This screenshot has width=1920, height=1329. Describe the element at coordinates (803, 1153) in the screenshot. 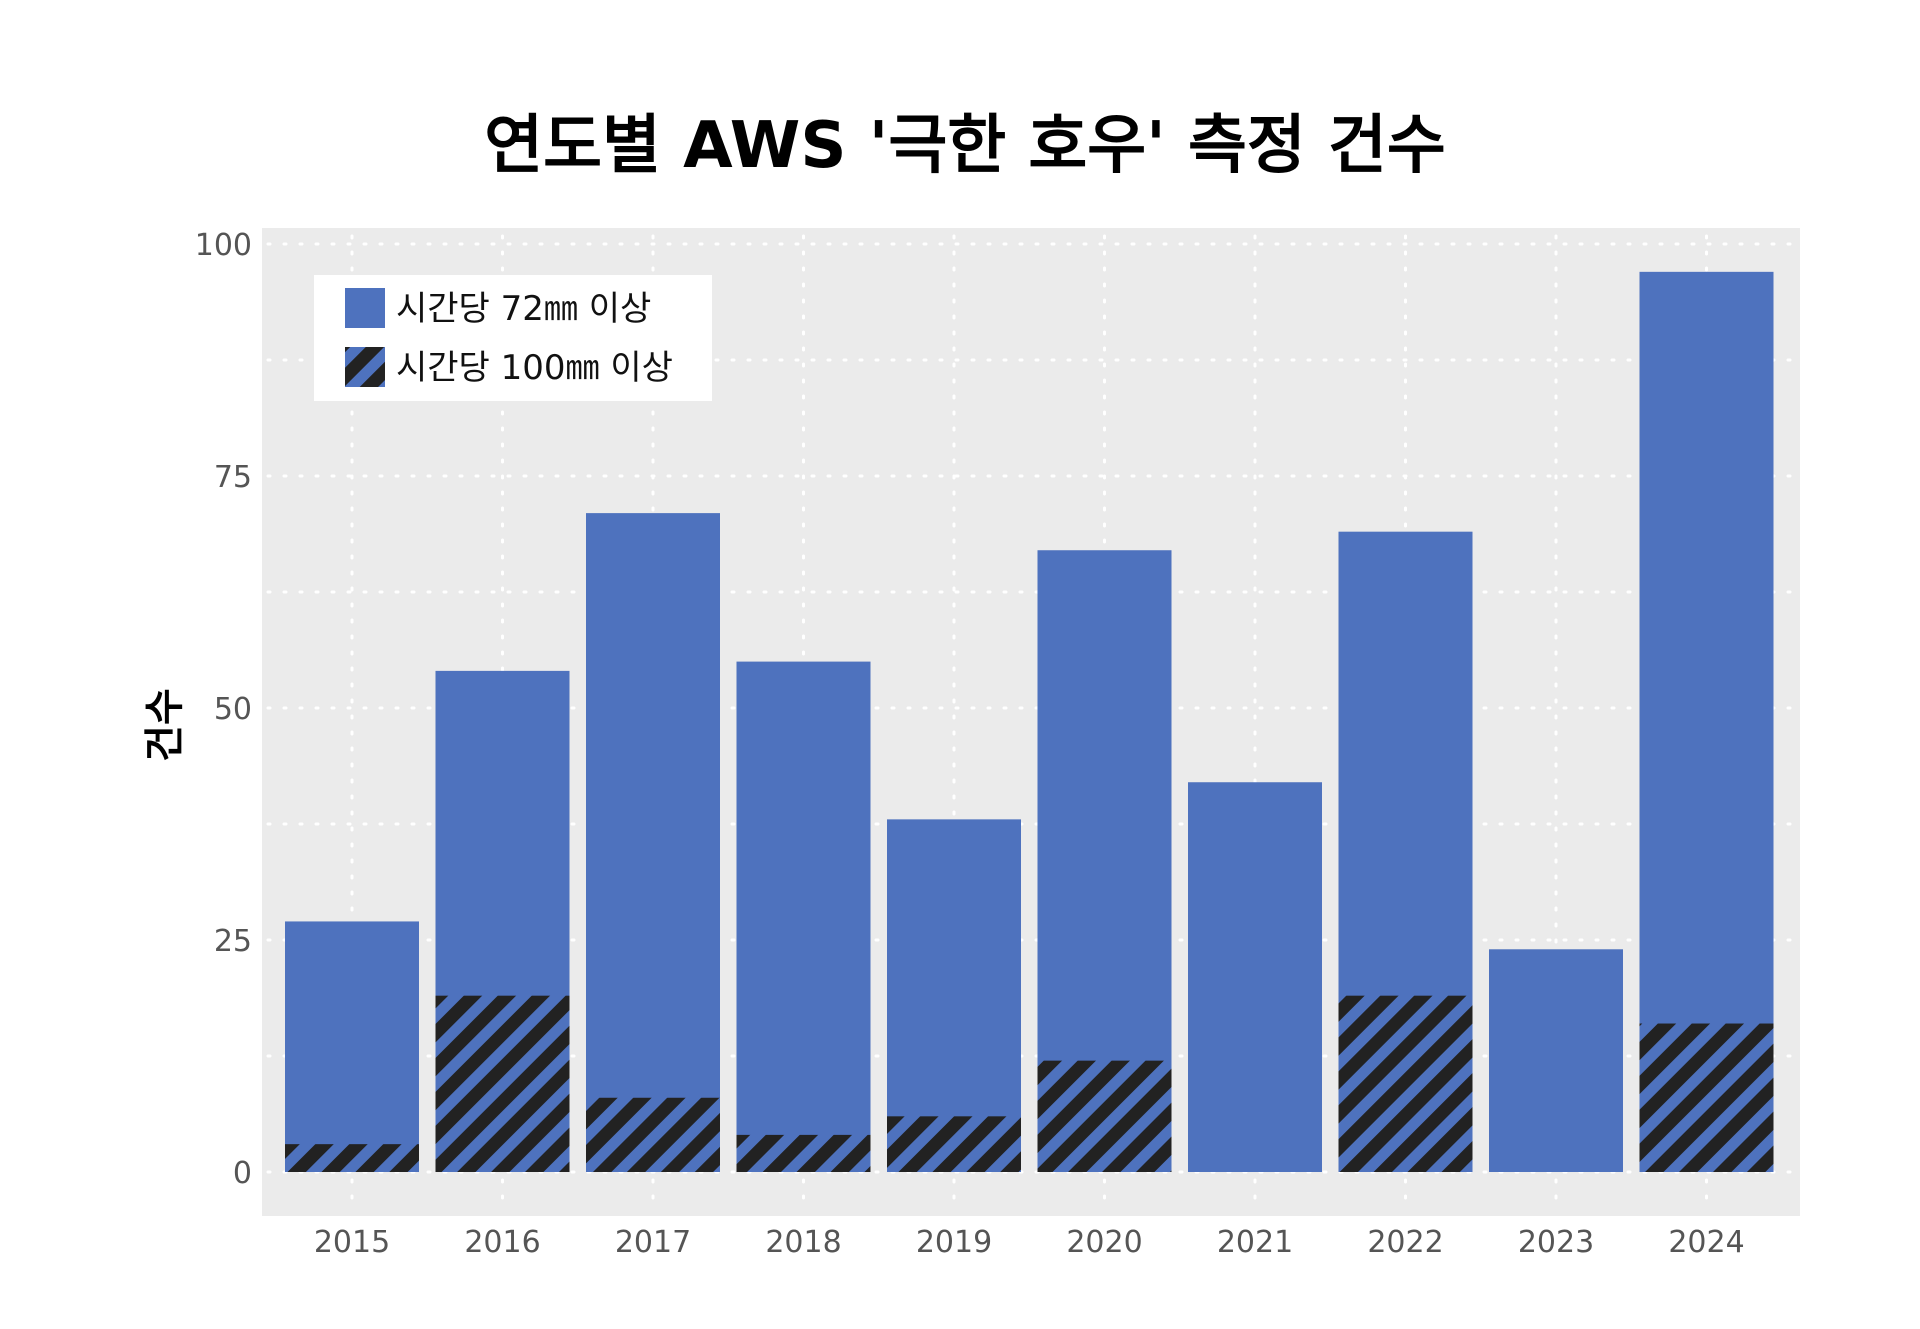

I see `bar-100mm-2018` at that location.